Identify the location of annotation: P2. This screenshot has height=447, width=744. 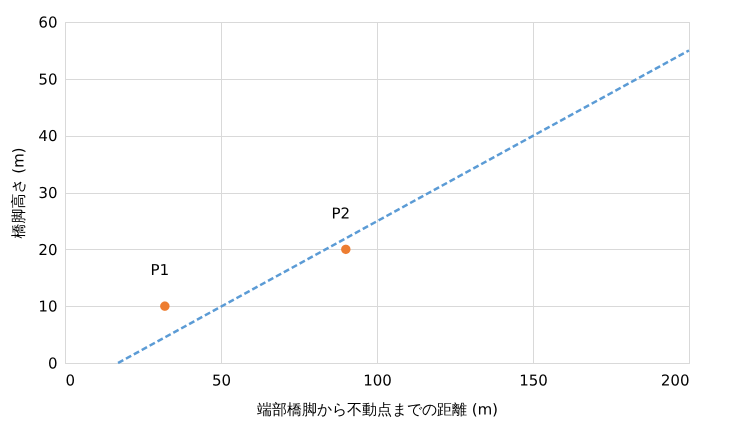
(341, 213).